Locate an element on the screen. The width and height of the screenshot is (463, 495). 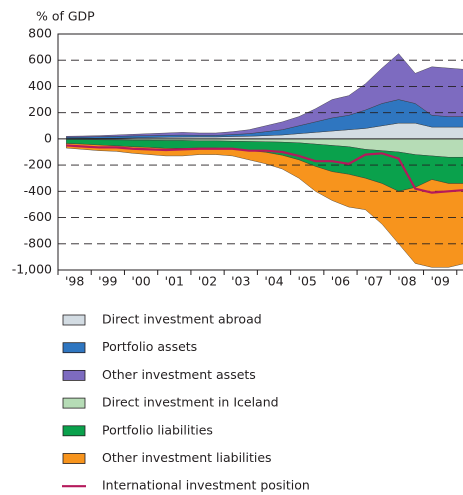
y-tick-label: -1,000 is located at coordinates (32, 269).